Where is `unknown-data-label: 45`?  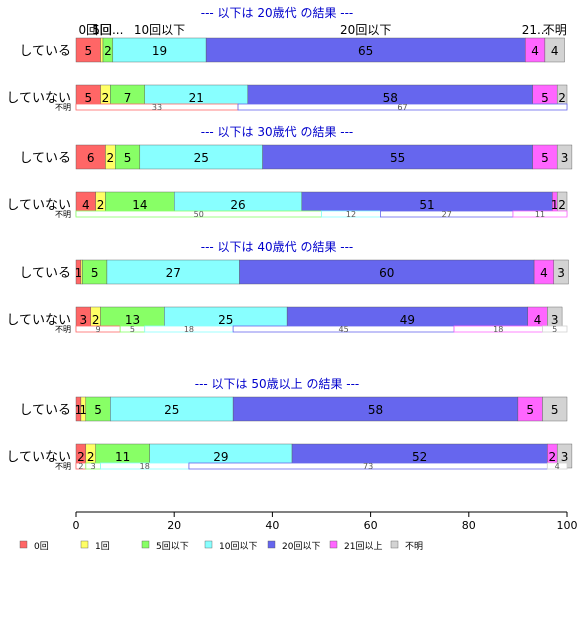 unknown-data-label: 45 is located at coordinates (344, 329).